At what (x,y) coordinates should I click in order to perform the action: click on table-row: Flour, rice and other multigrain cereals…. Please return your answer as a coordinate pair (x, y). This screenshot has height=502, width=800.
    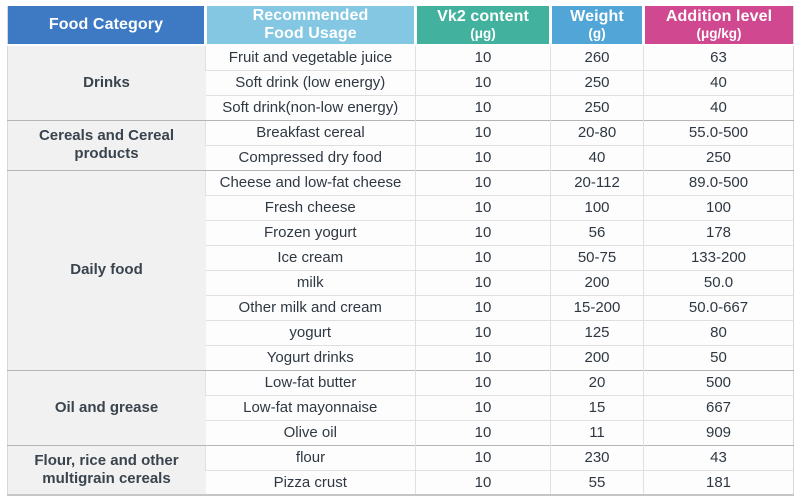
    Looking at the image, I should click on (400, 469).